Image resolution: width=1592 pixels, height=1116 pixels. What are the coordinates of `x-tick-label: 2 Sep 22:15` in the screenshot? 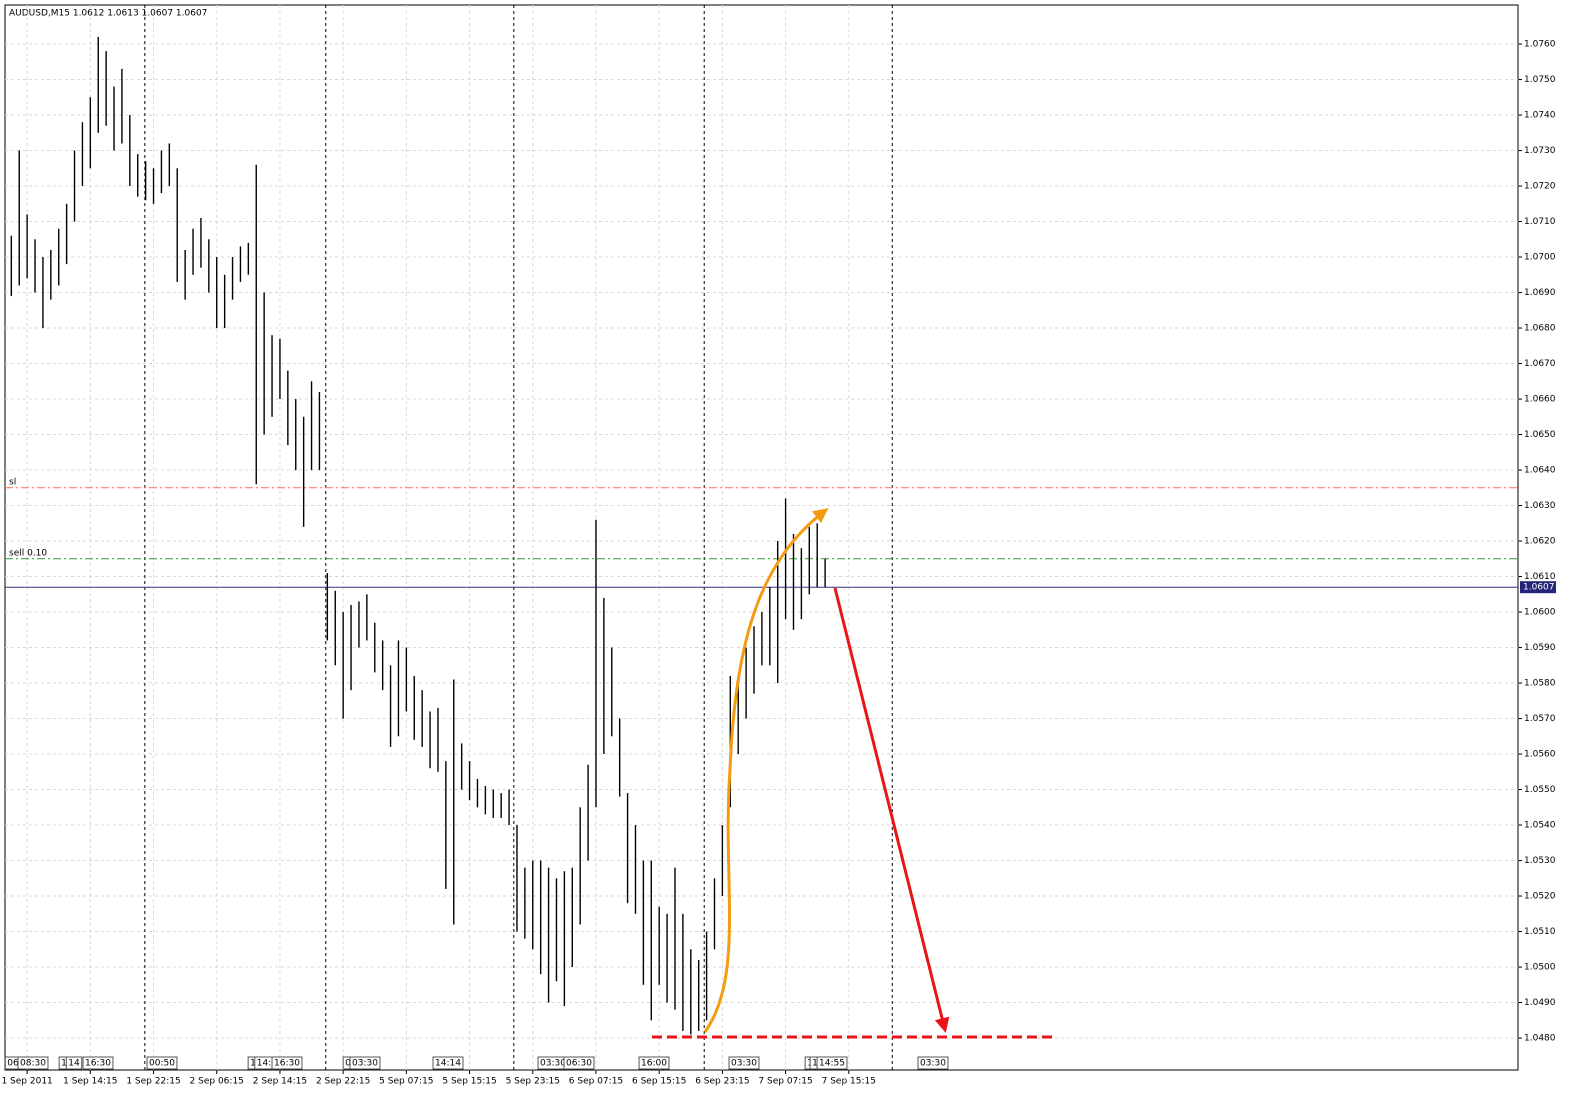 It's located at (343, 1082).